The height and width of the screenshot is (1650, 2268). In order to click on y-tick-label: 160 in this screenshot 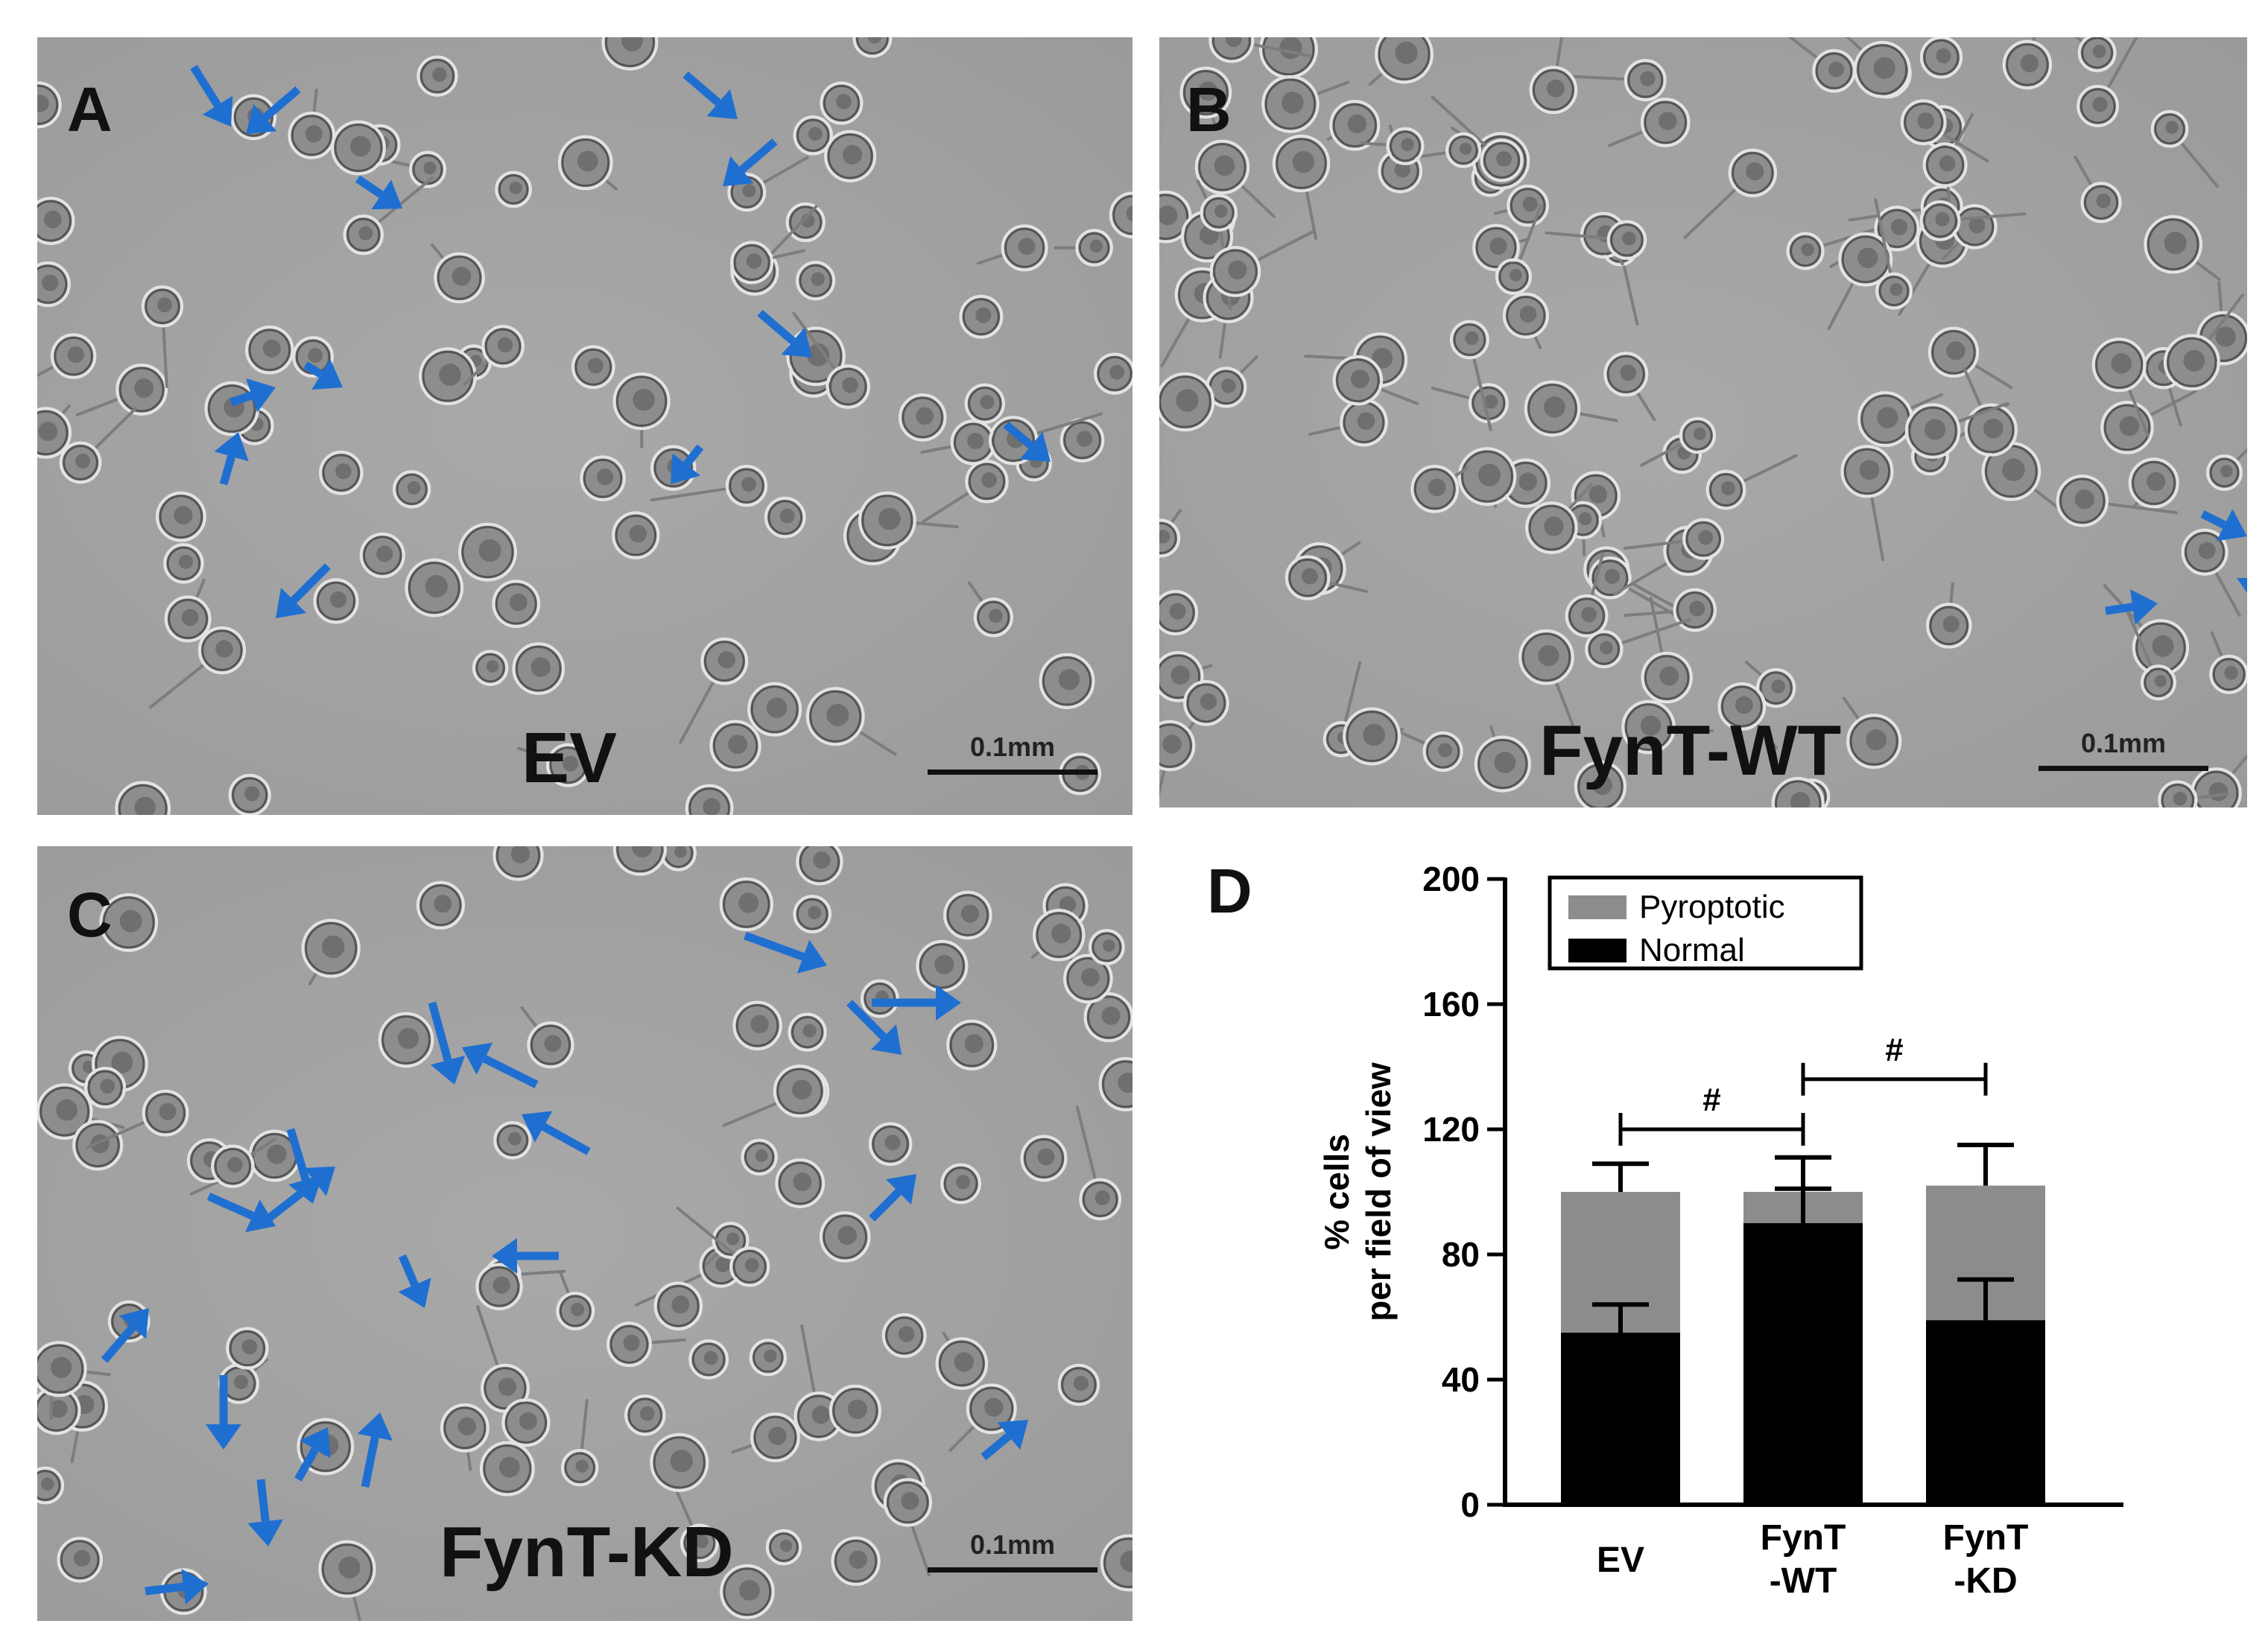, I will do `click(1451, 1004)`.